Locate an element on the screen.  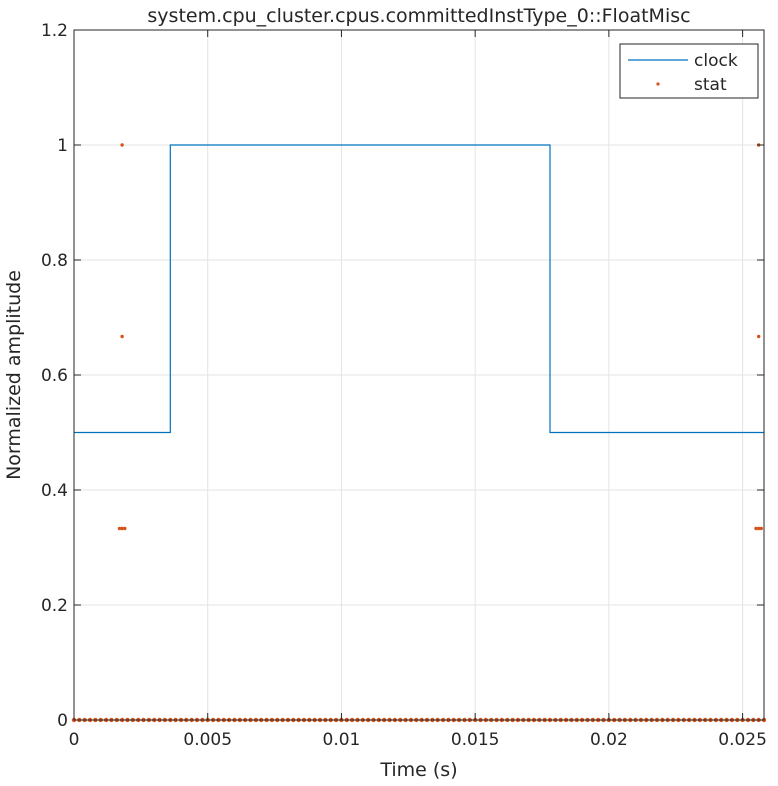
legend-stat-label: stat is located at coordinates (710, 85).